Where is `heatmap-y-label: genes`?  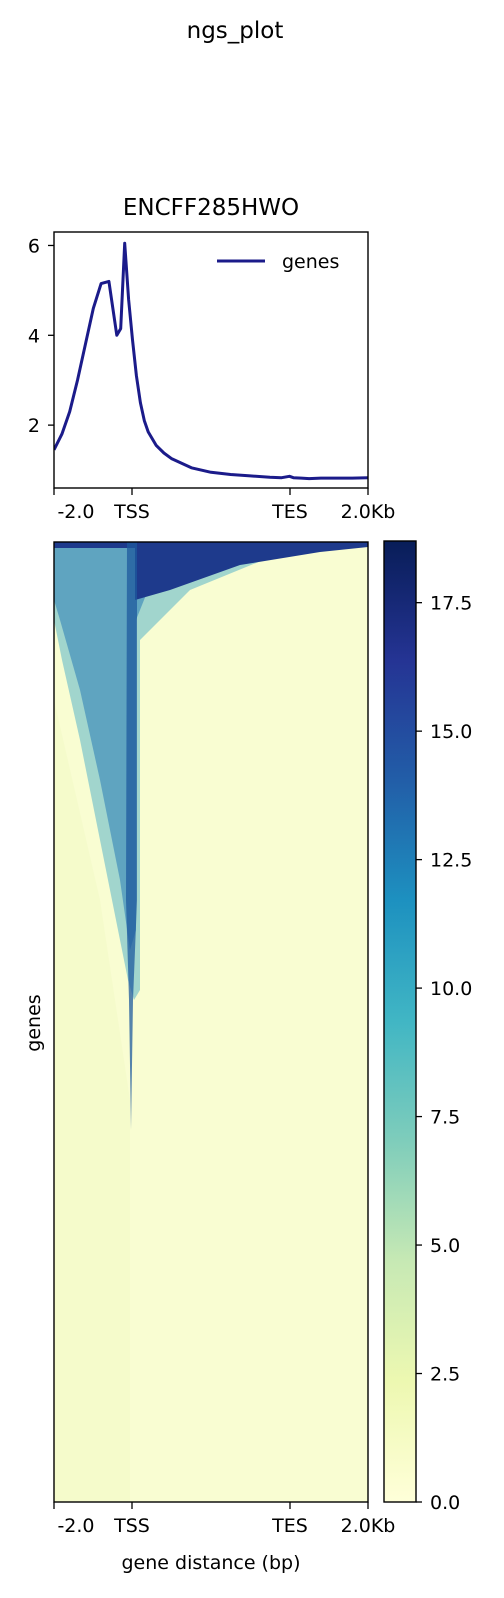 heatmap-y-label: genes is located at coordinates (34, 1022).